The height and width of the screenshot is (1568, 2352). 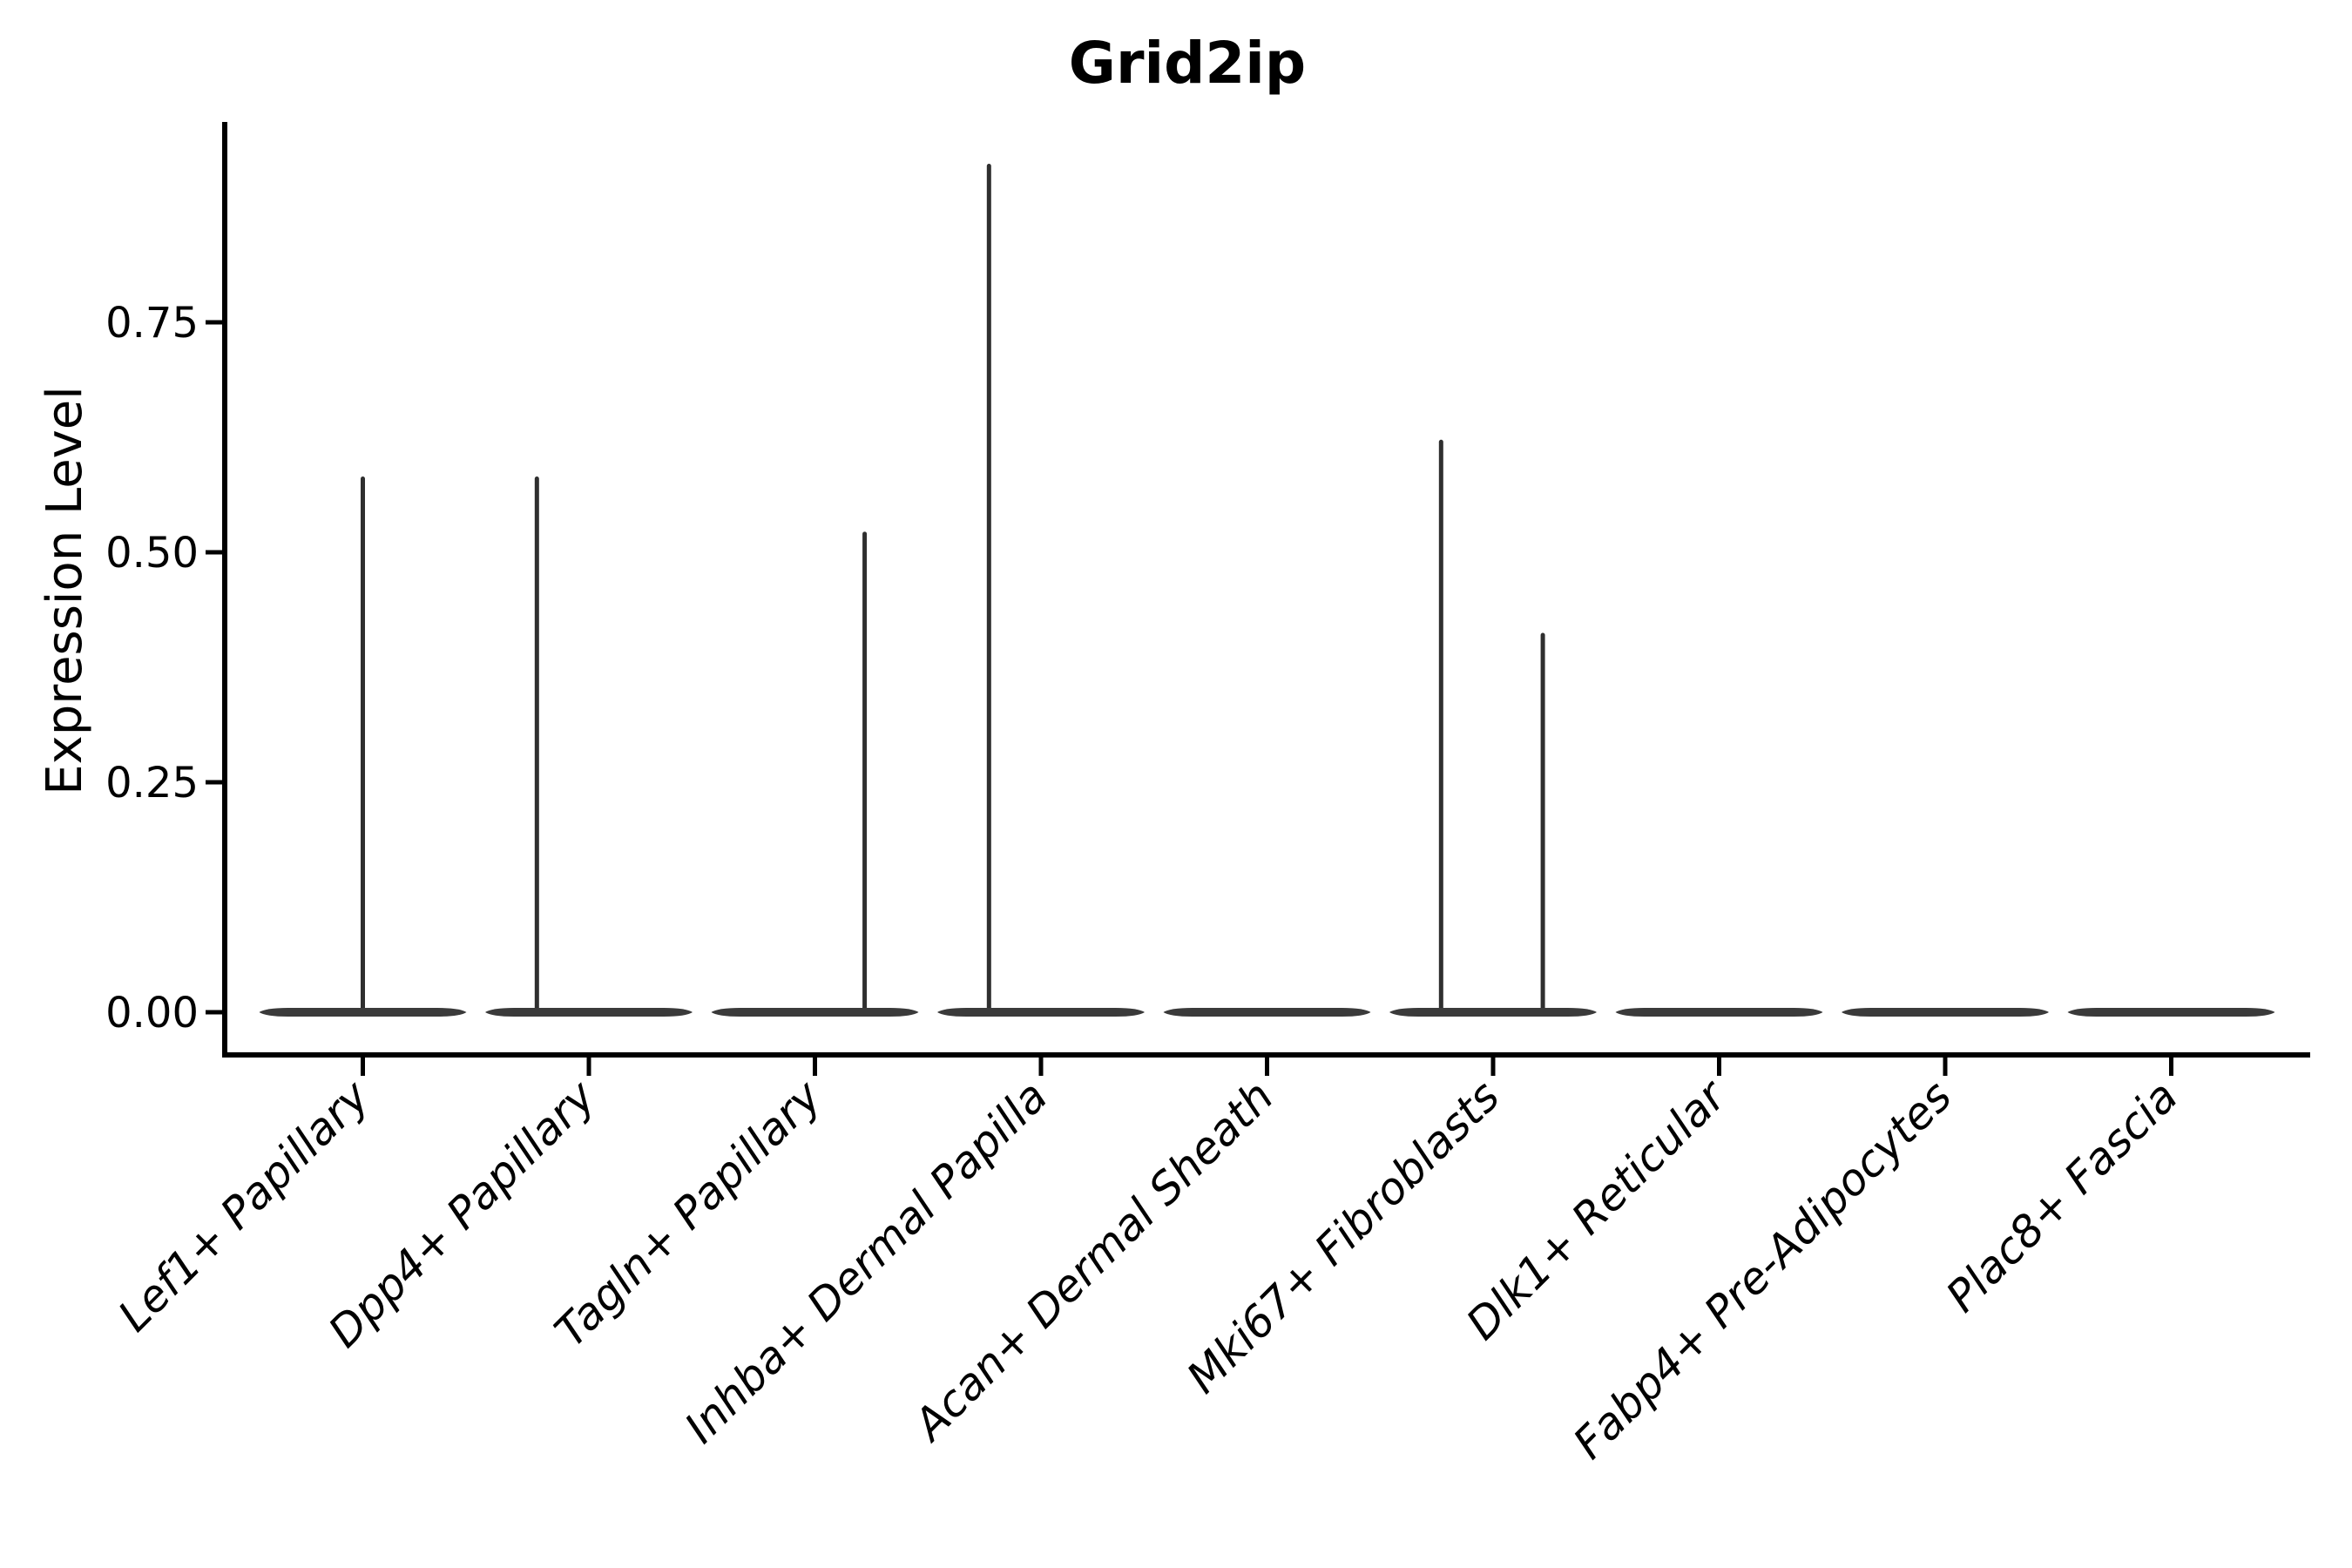 I want to click on y-tick-label: 0.00, so click(x=152, y=1013).